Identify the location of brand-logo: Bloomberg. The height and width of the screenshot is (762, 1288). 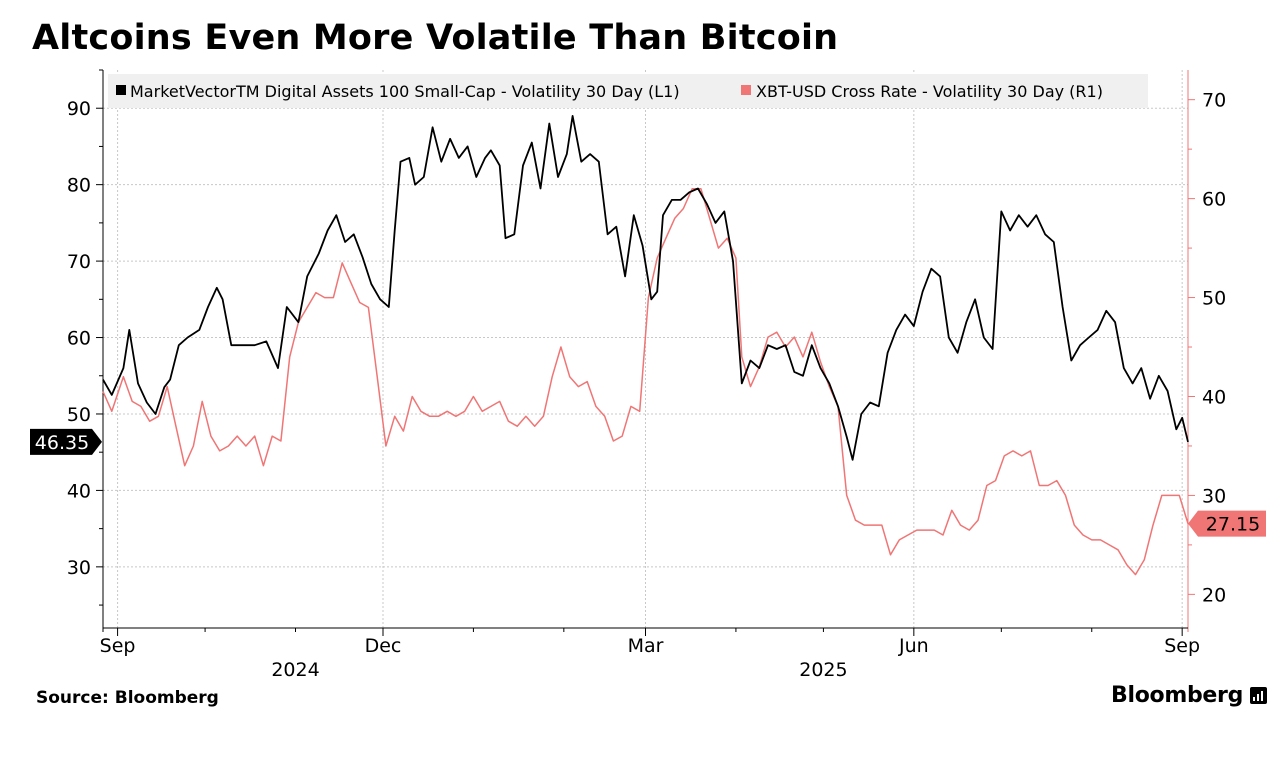
(1189, 695).